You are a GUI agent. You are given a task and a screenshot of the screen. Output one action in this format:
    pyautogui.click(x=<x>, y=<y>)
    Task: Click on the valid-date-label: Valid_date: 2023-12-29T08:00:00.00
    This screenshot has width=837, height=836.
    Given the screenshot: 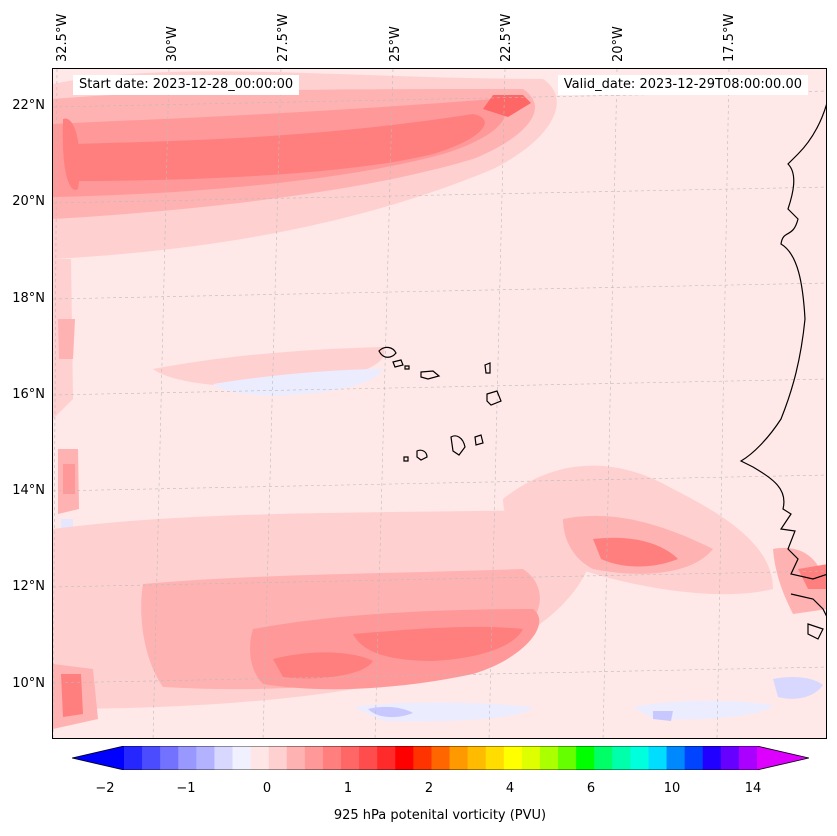 What is the action you would take?
    pyautogui.click(x=682, y=85)
    